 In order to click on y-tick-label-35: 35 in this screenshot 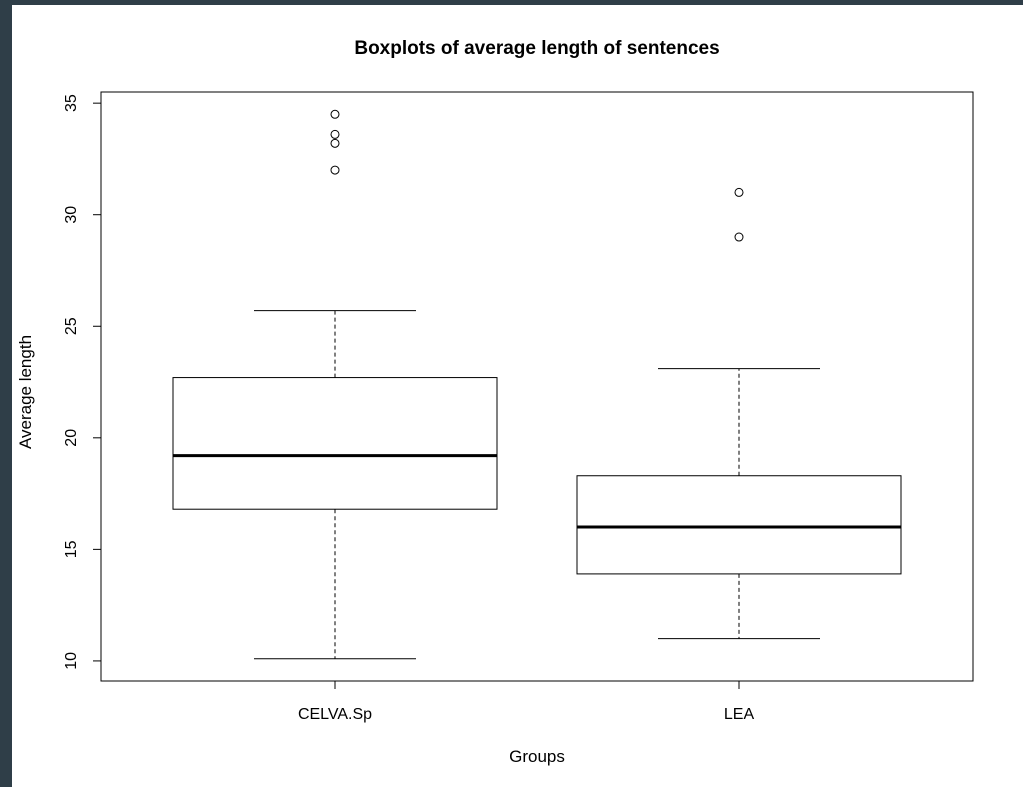, I will do `click(71, 103)`.